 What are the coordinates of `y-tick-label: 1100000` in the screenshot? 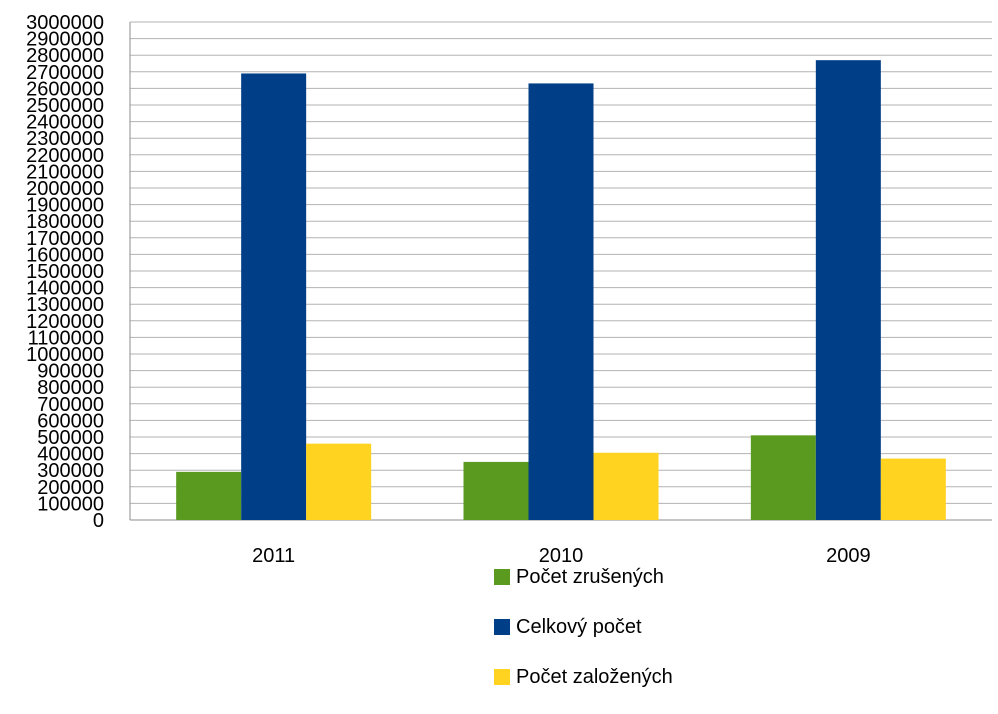 It's located at (66, 338).